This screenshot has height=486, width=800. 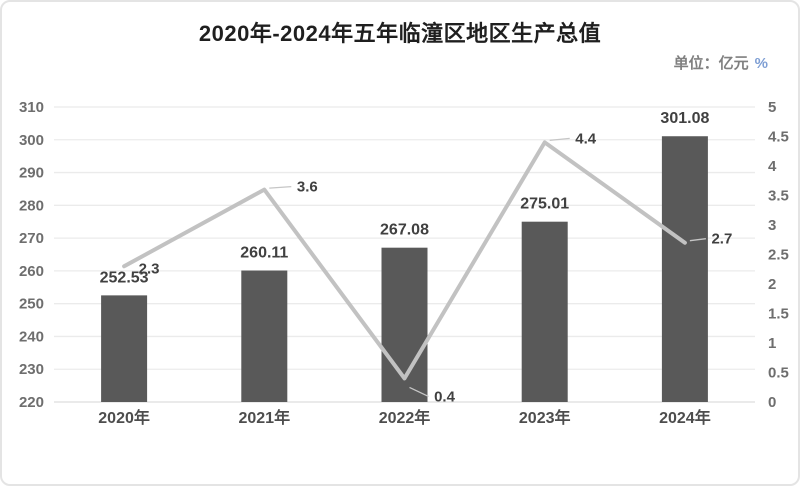 What do you see at coordinates (264, 336) in the screenshot?
I see `bar-2021年` at bounding box center [264, 336].